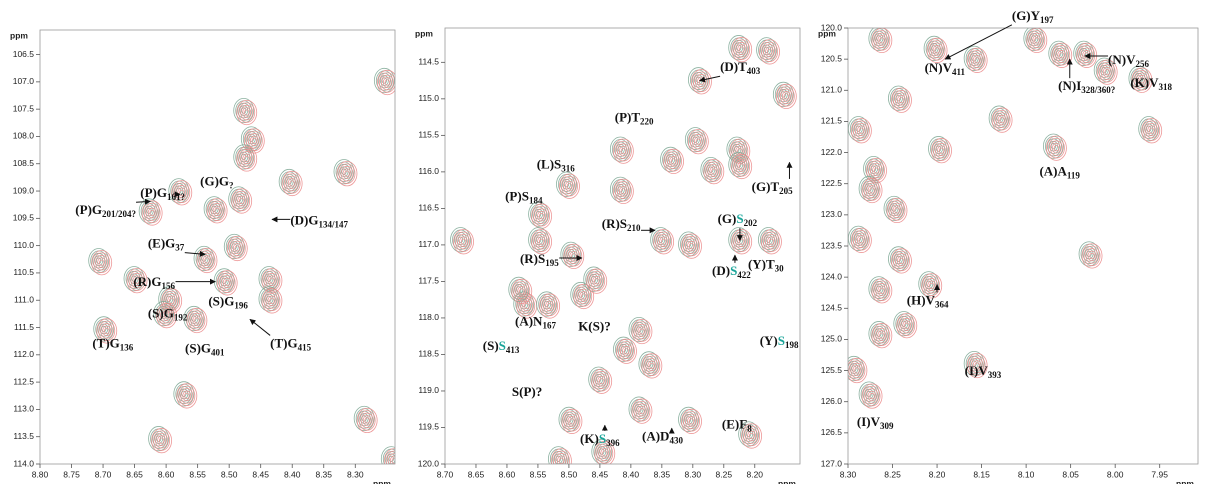 This screenshot has height=484, width=1206. What do you see at coordinates (428, 281) in the screenshot?
I see `y-tick-label: 117.5` at bounding box center [428, 281].